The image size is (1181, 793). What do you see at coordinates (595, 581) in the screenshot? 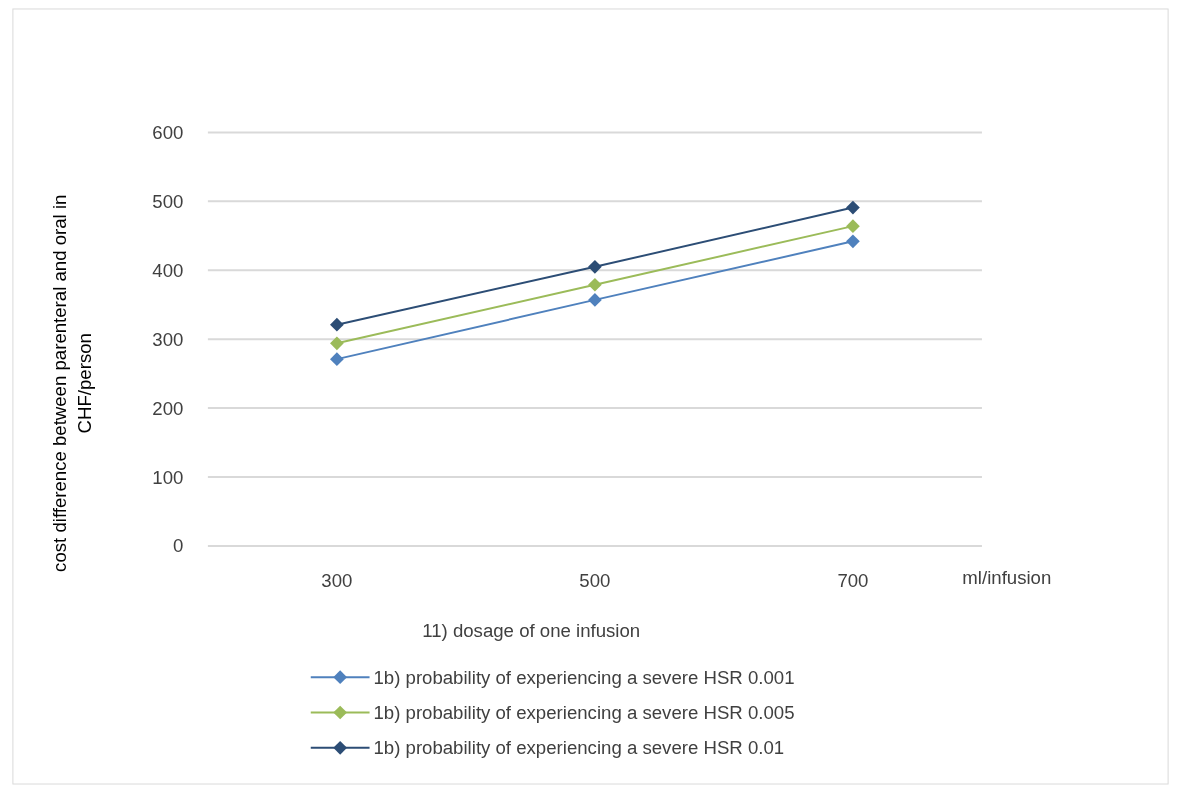
I see `x-tick-label: 500` at bounding box center [595, 581].